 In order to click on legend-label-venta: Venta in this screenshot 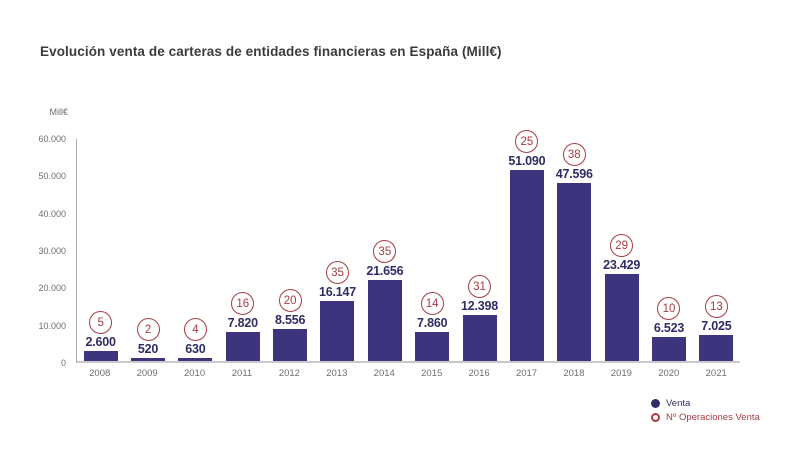, I will do `click(678, 403)`.